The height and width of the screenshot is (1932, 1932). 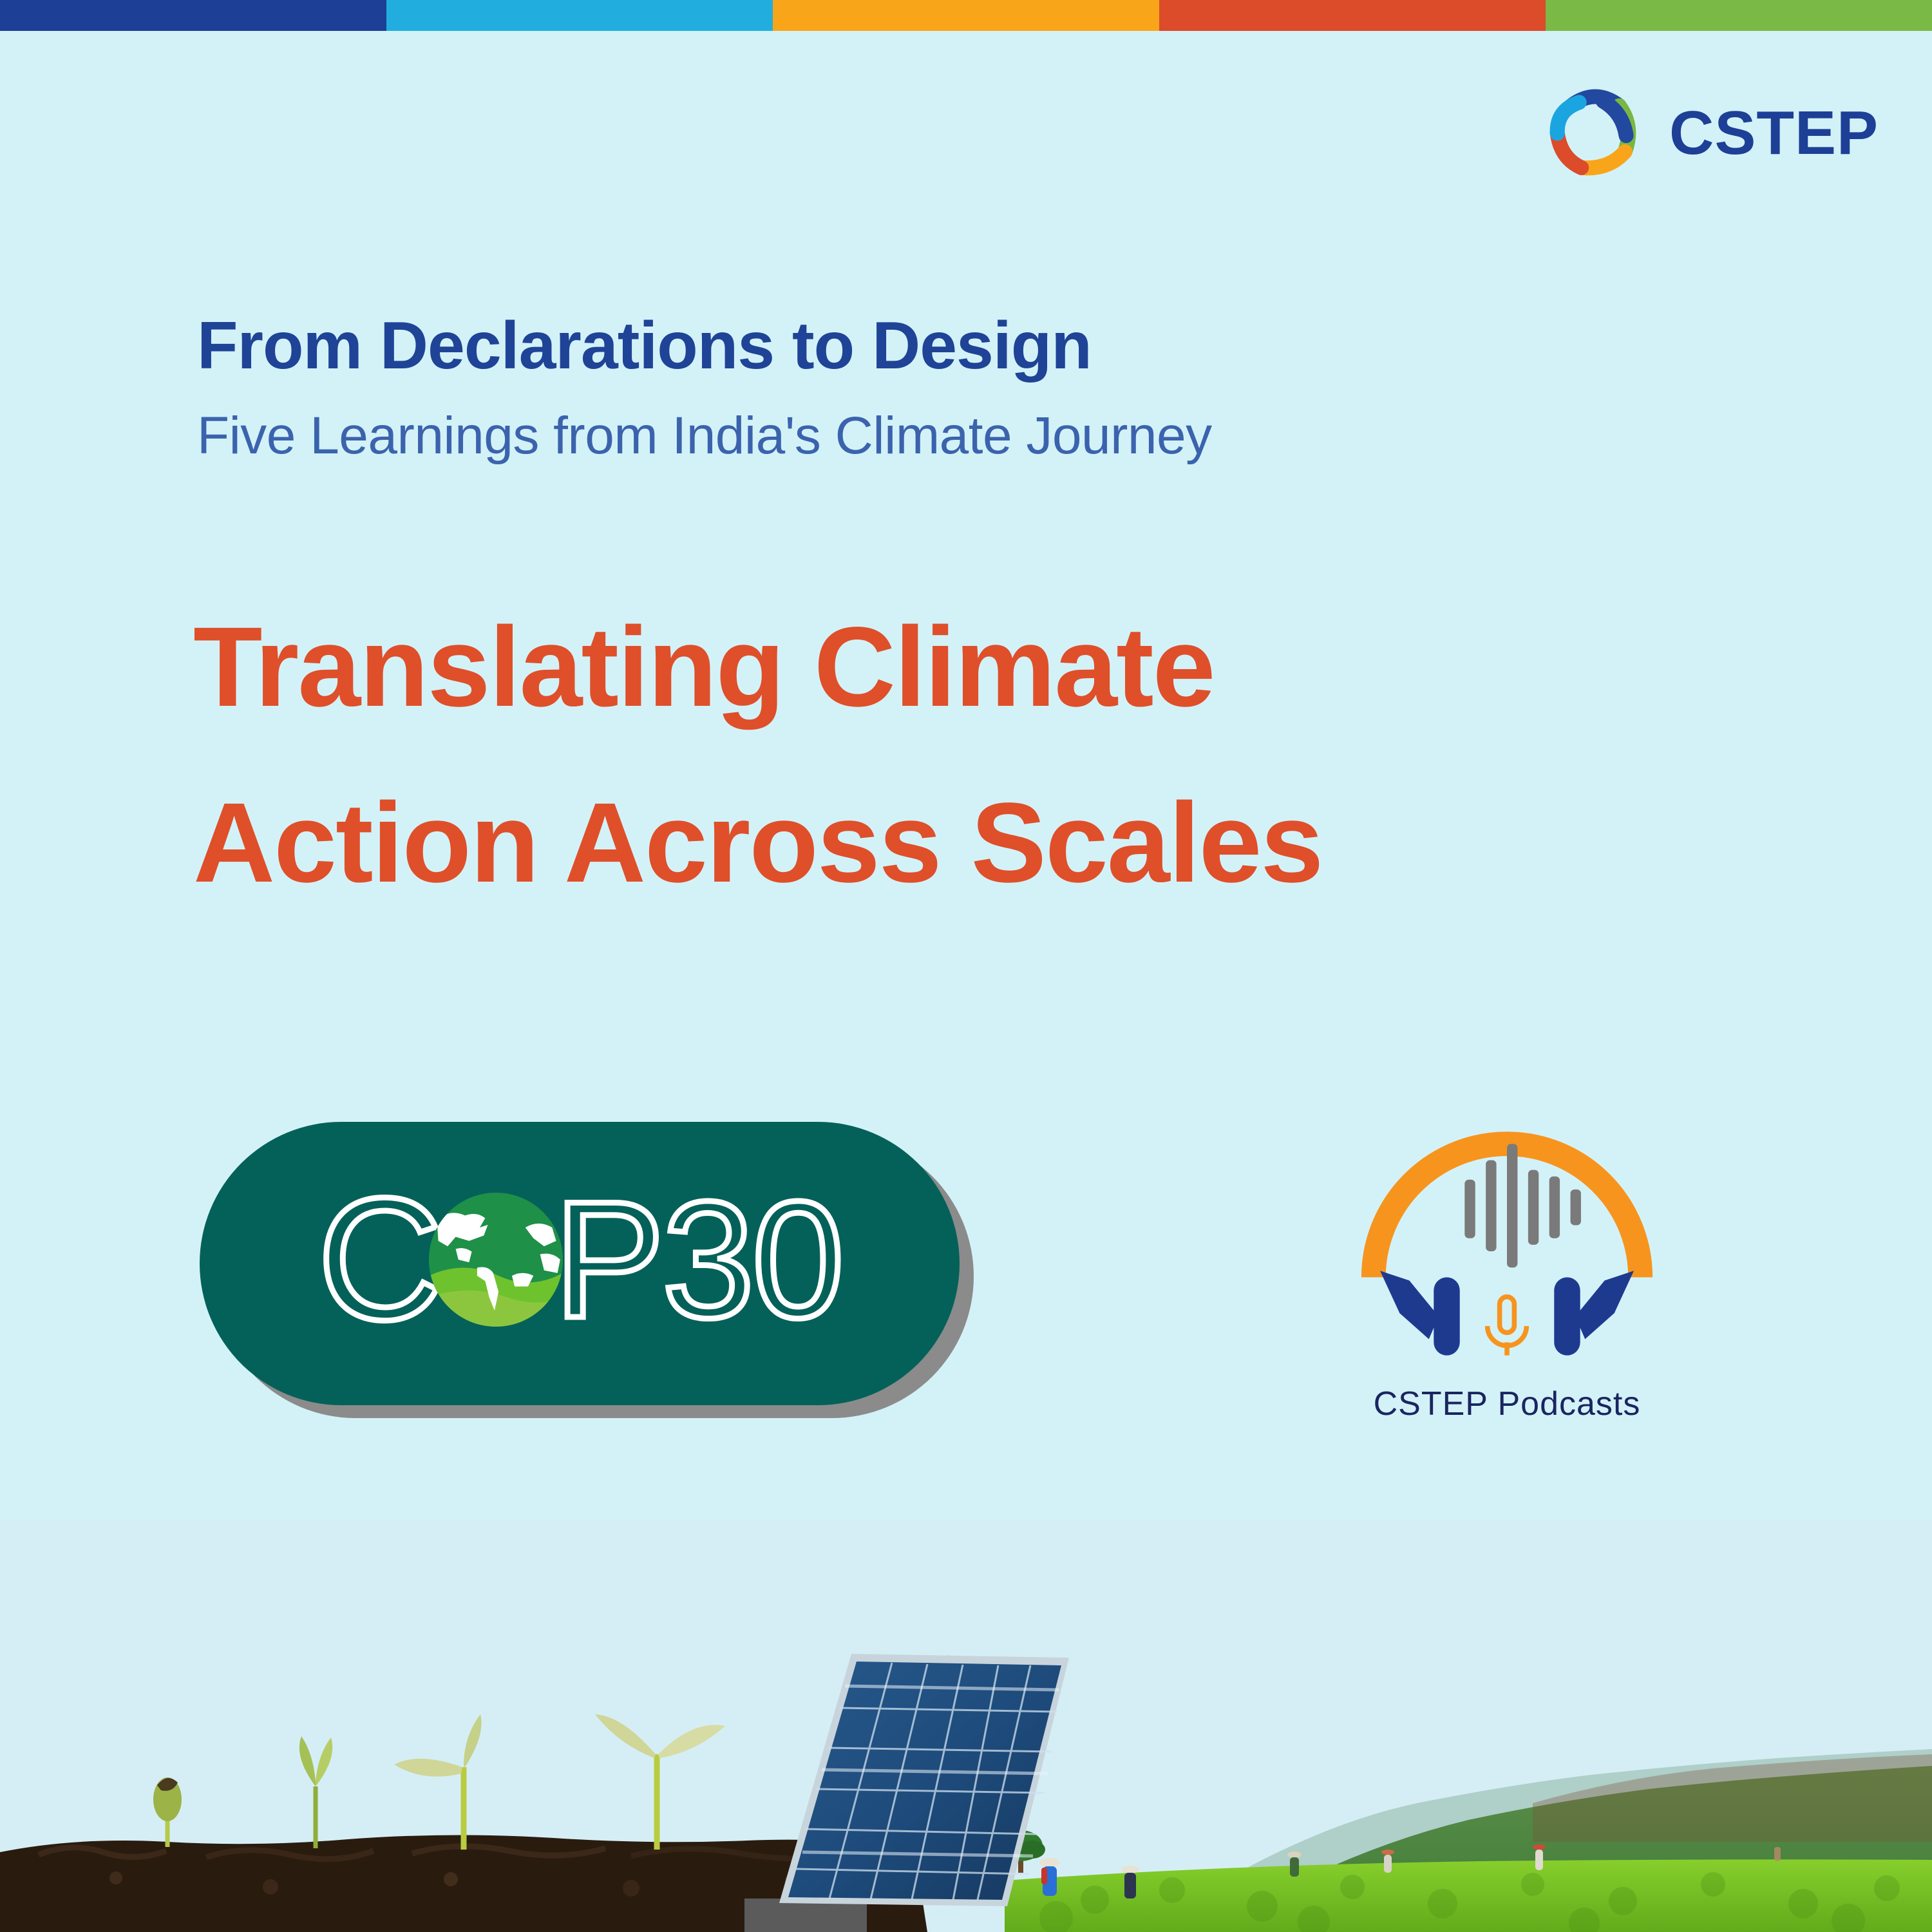 I want to click on hill-ridge-brown, so click(x=1733, y=1798).